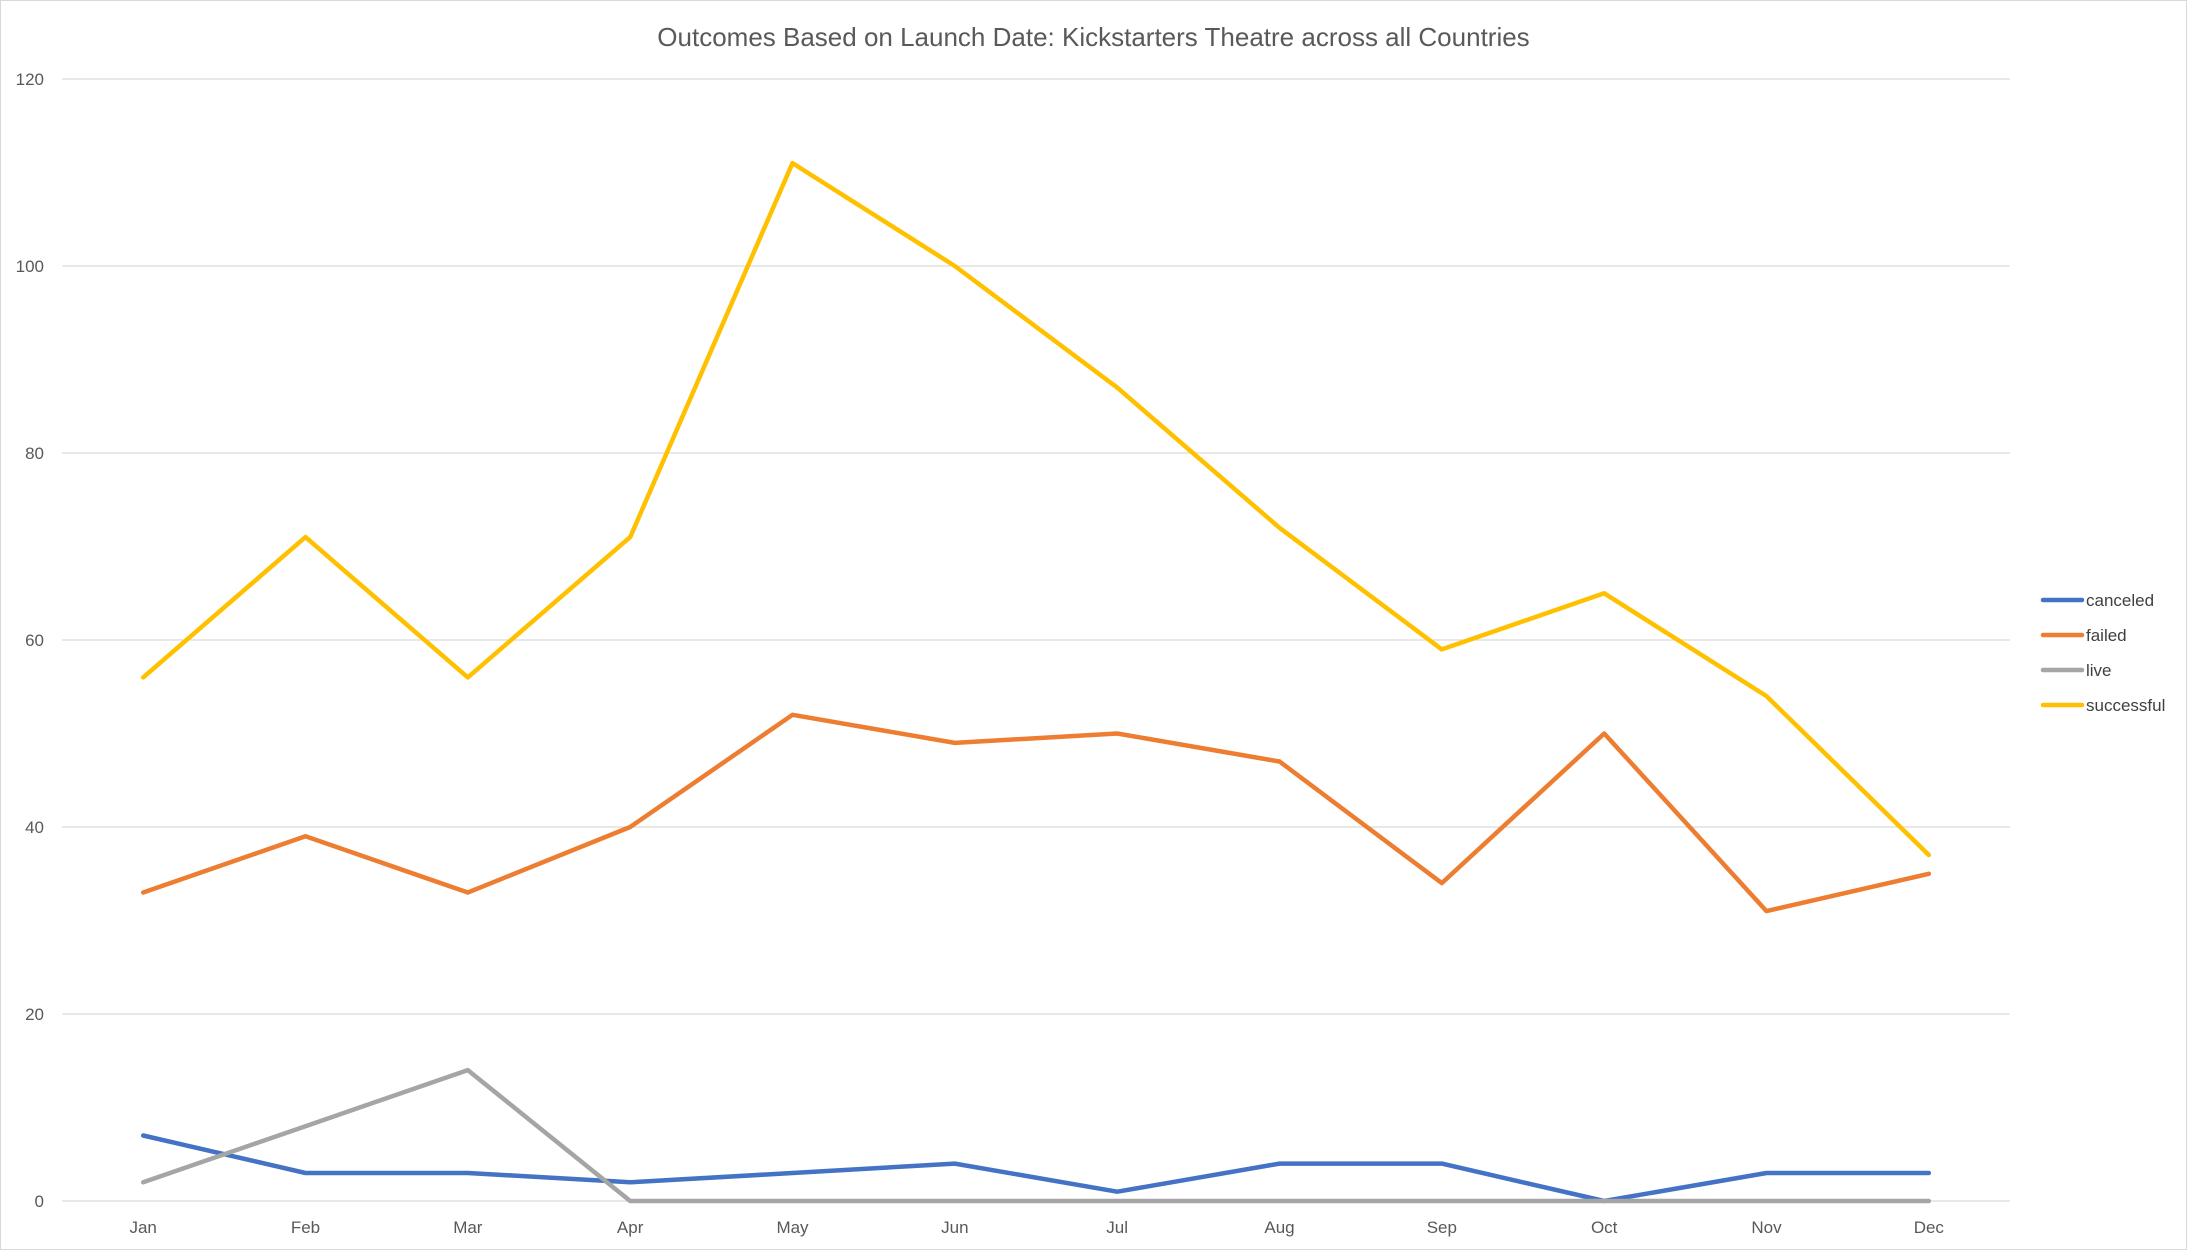 The image size is (2187, 1250). Describe the element at coordinates (1279, 1227) in the screenshot. I see `x-tick-label: Aug` at that location.